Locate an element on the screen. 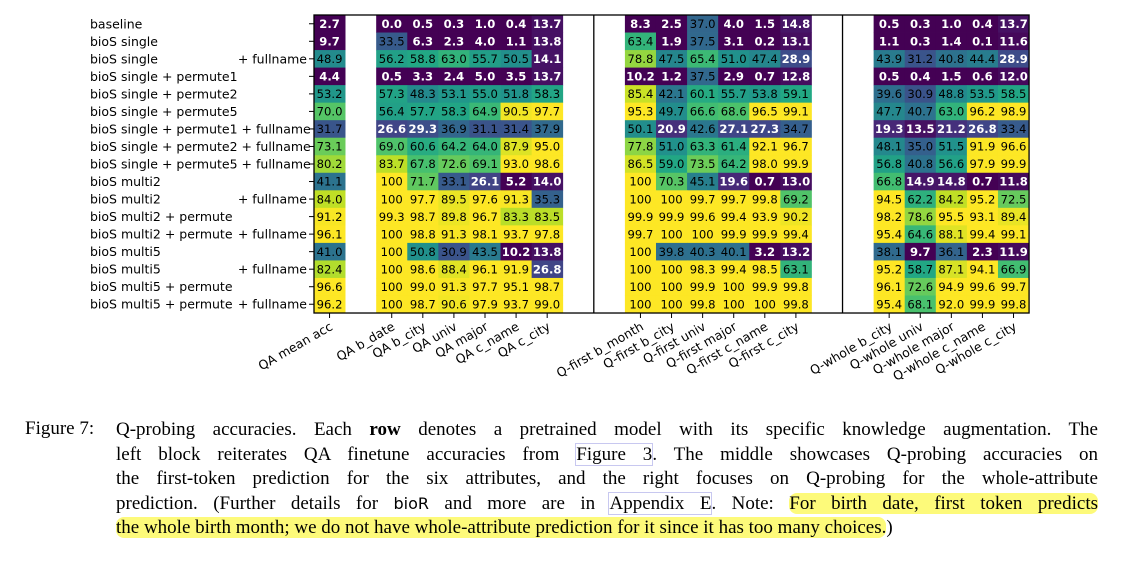 Image resolution: width=1123 pixels, height=567 pixels. cell-value: 91.3 is located at coordinates (454, 234).